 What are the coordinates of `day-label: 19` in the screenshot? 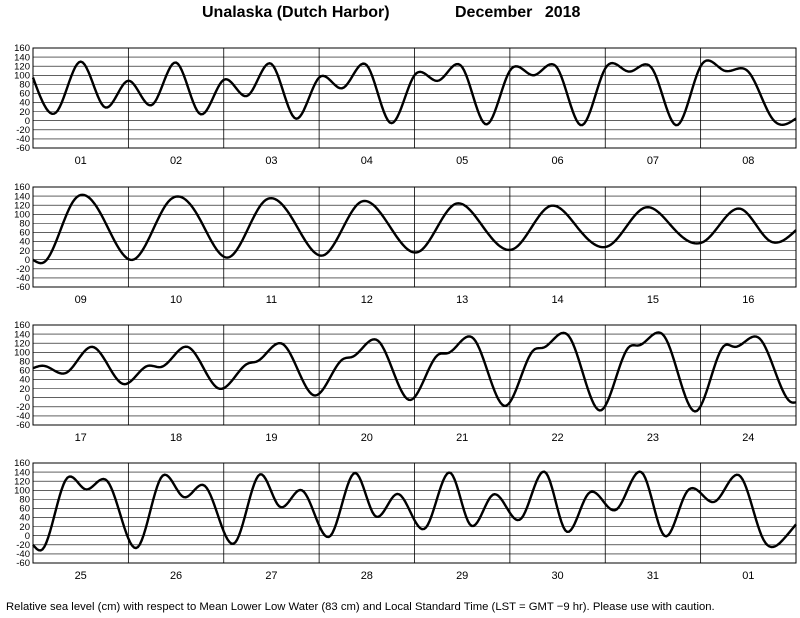 It's located at (271, 438).